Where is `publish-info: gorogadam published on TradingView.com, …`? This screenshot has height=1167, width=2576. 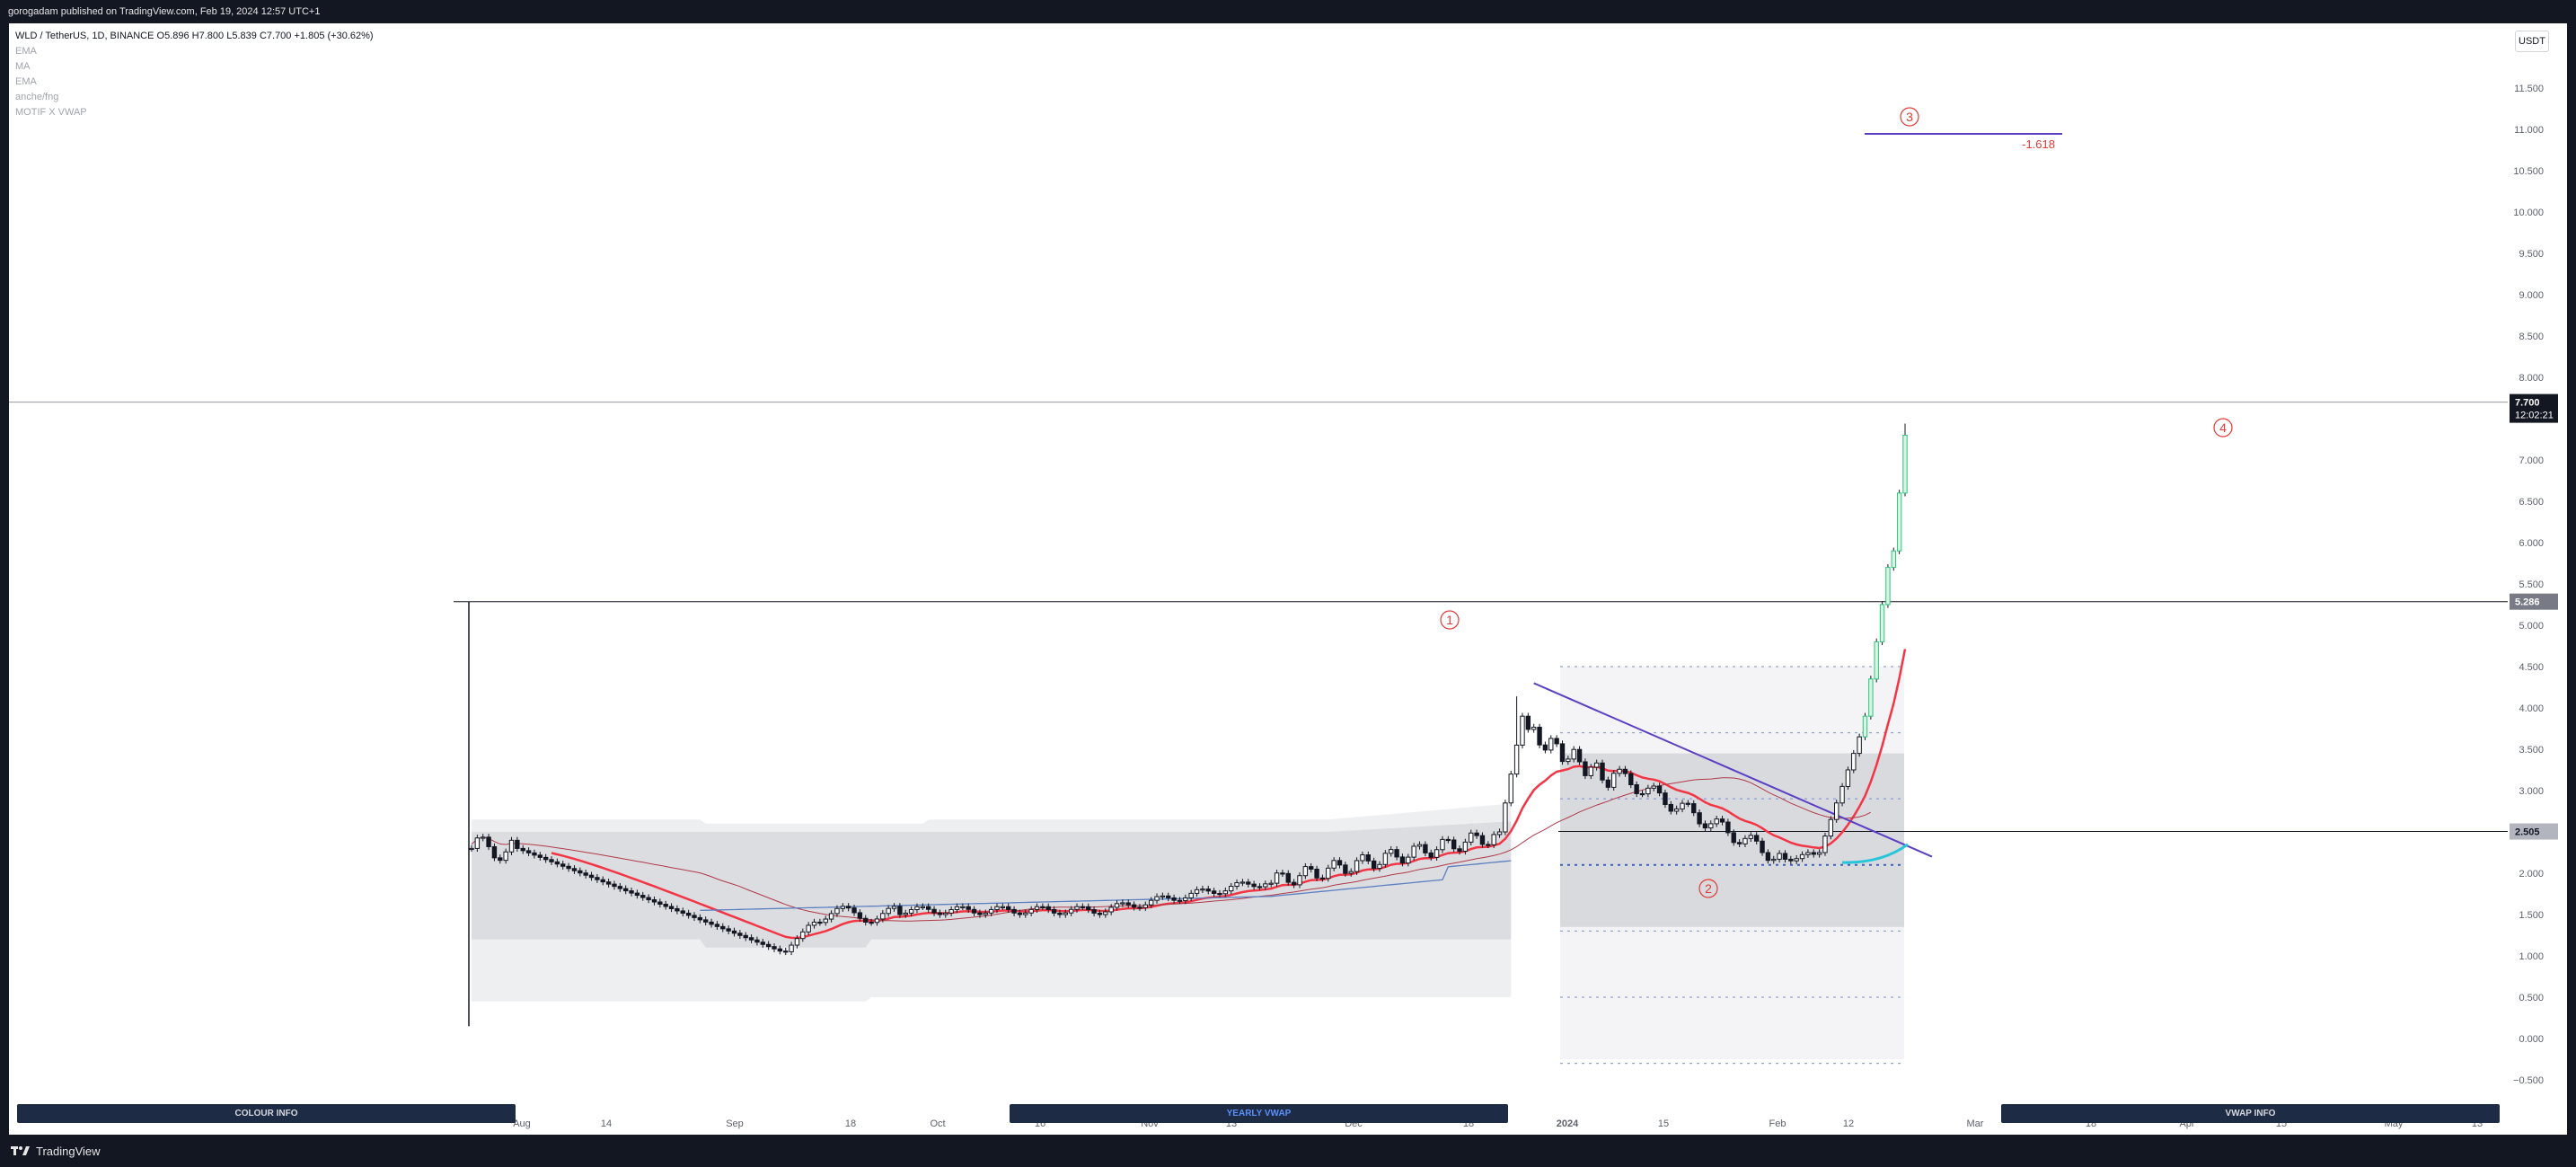
publish-info: gorogadam published on TradingView.com, … is located at coordinates (164, 11).